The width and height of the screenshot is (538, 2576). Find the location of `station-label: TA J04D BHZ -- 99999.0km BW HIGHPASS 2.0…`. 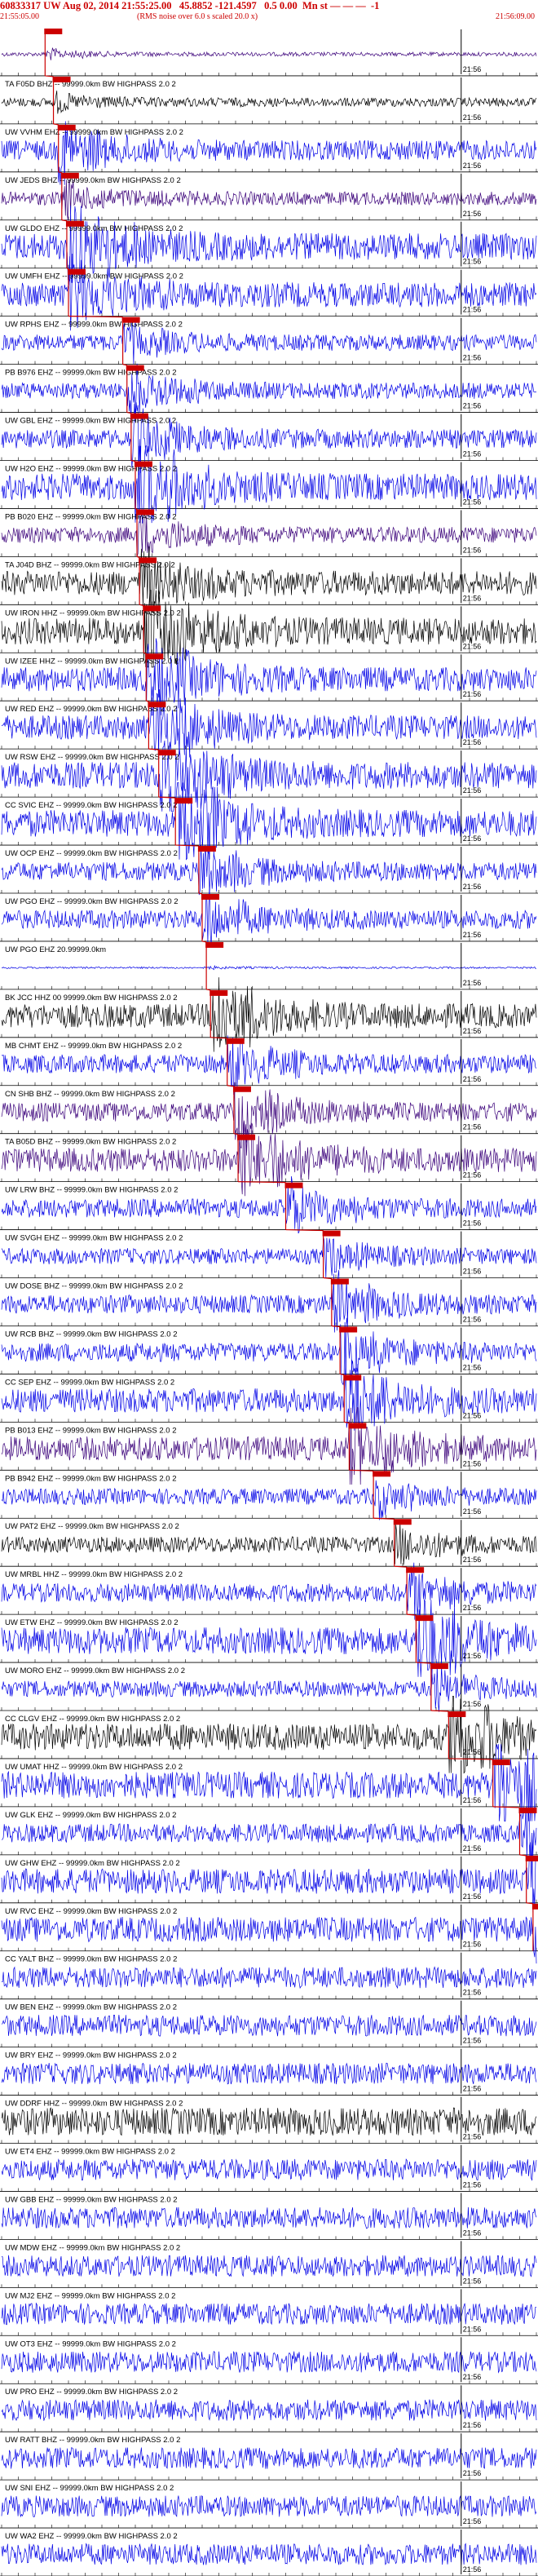

station-label: TA J04D BHZ -- 99999.0km BW HIGHPASS 2.0… is located at coordinates (90, 564).